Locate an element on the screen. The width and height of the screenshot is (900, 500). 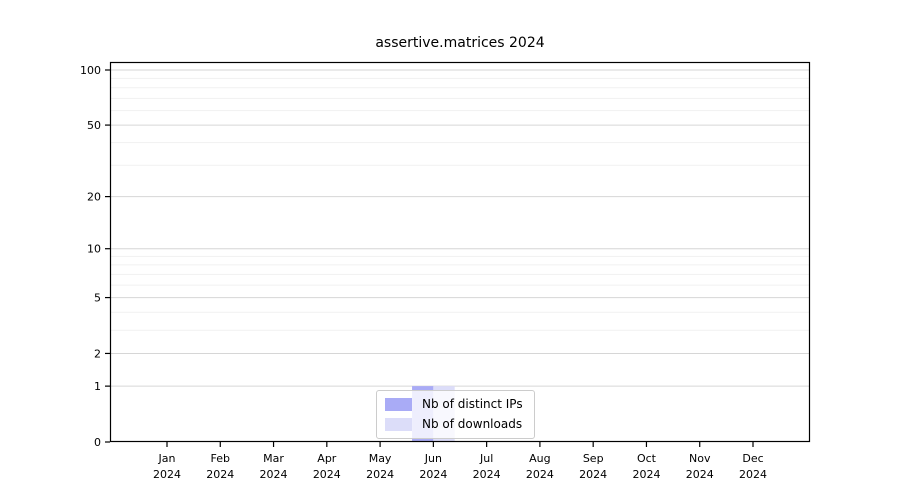
y-tick-label: 10 is located at coordinates (94, 249).